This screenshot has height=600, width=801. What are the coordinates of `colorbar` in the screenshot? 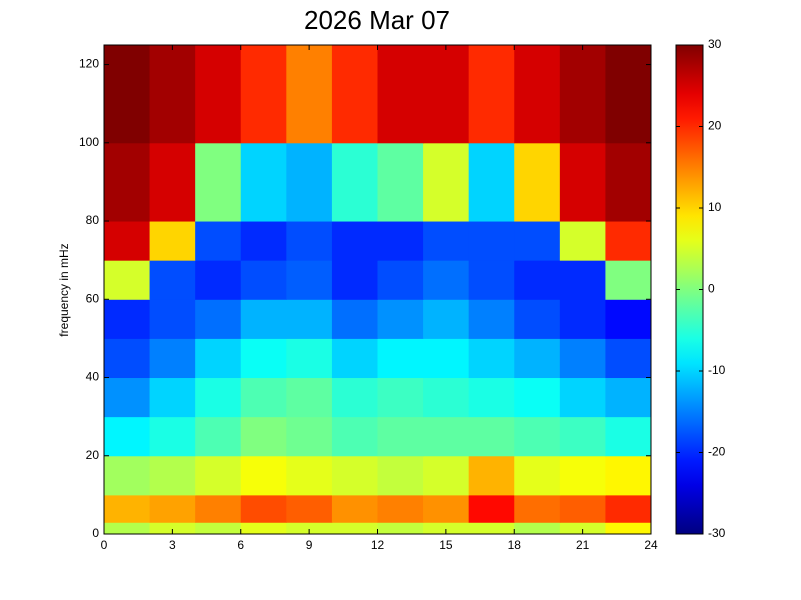 It's located at (689, 289).